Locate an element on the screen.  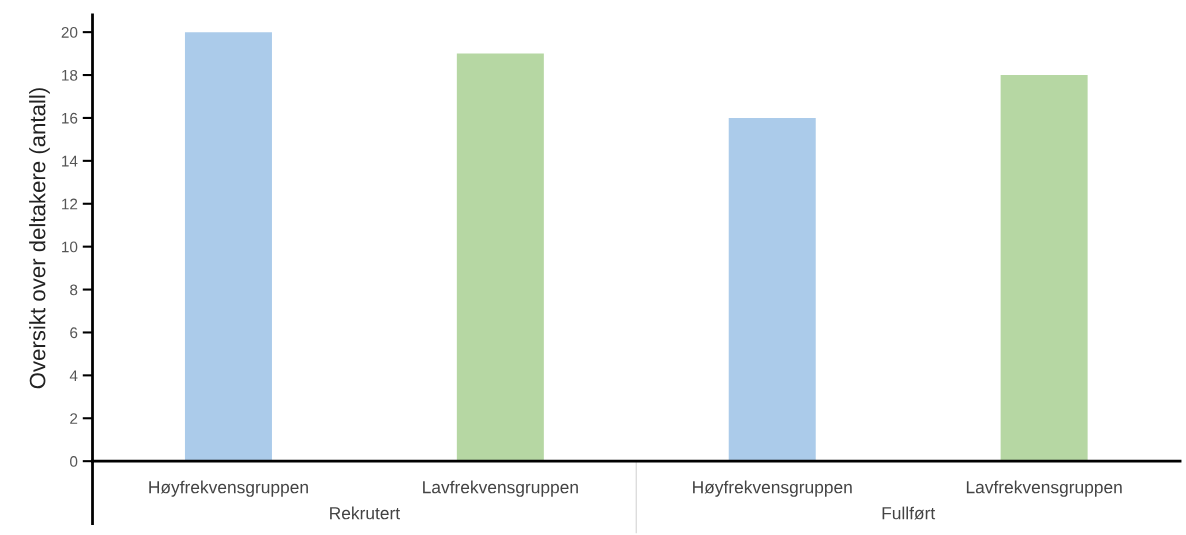
y-axis-title: Oversikt over deltakere (antall) is located at coordinates (39, 238).